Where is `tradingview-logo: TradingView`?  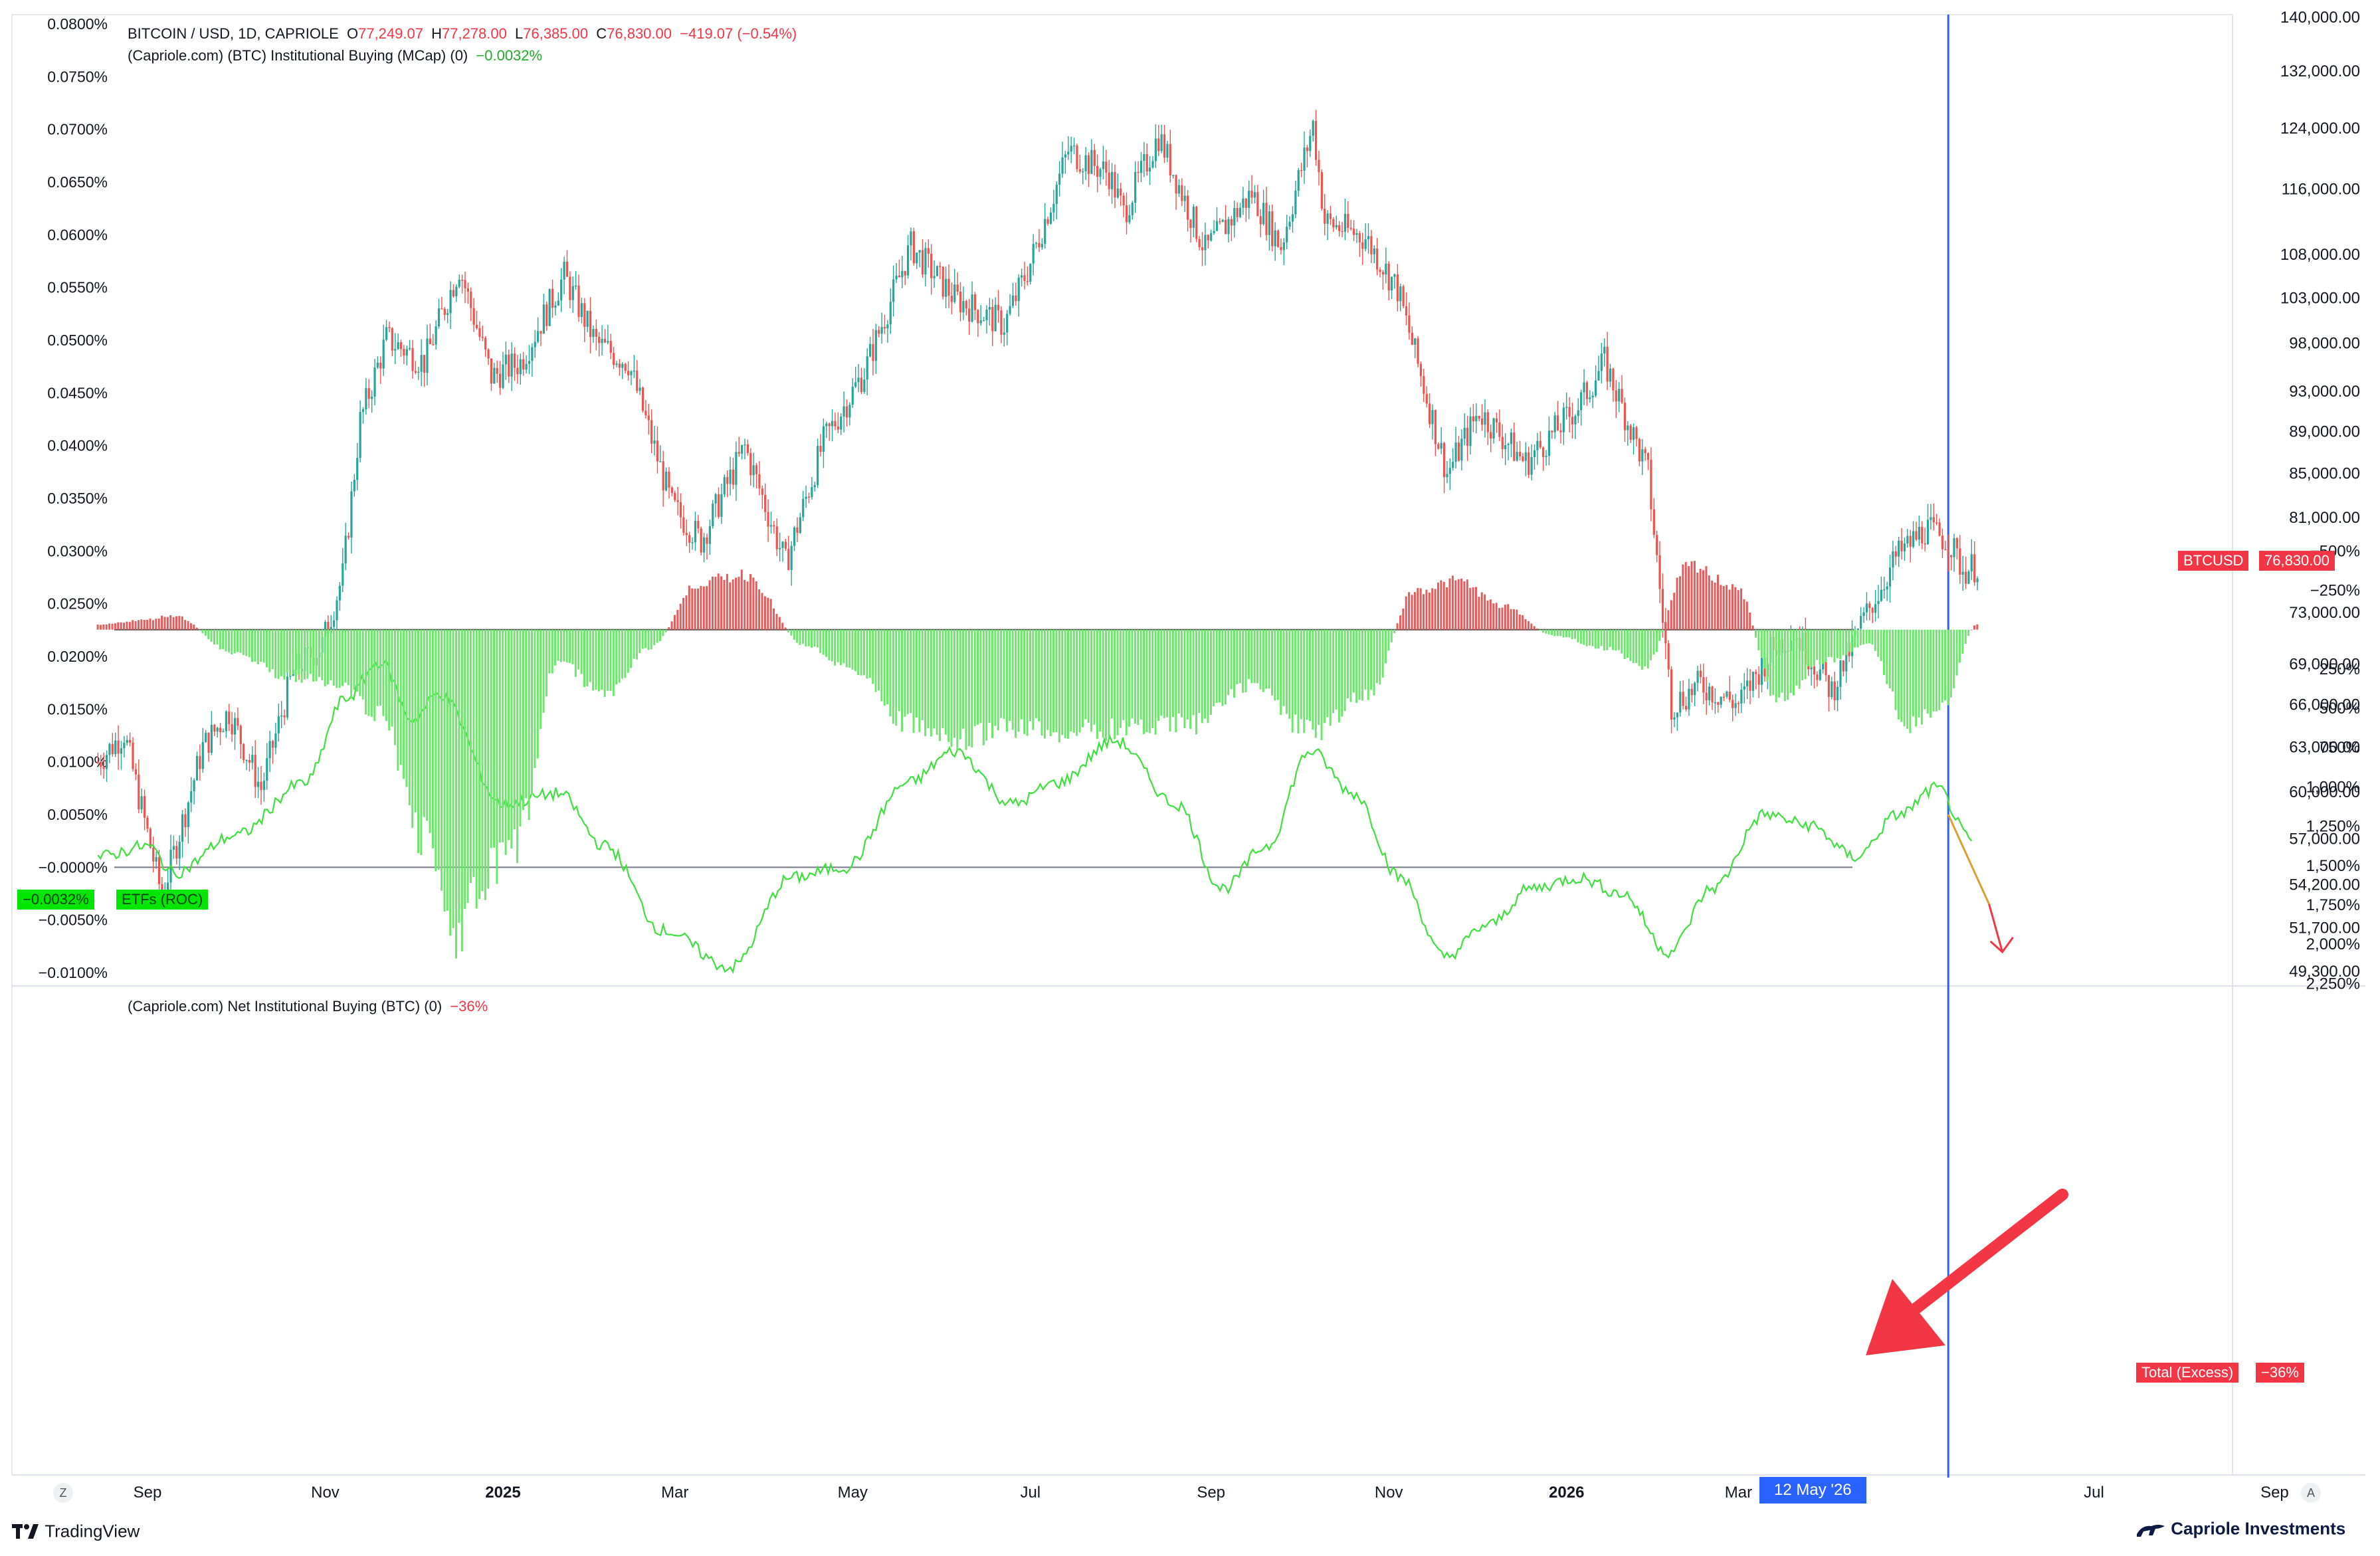
tradingview-logo: TradingView is located at coordinates (76, 1531).